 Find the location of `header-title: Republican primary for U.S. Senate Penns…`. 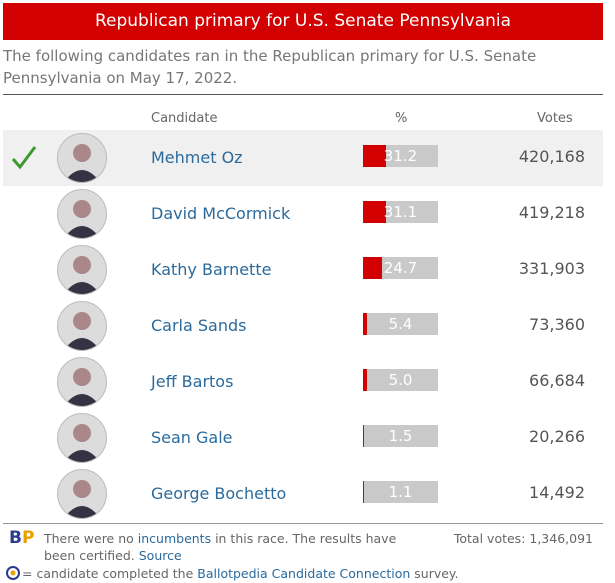

header-title: Republican primary for U.S. Senate Penns… is located at coordinates (303, 21).